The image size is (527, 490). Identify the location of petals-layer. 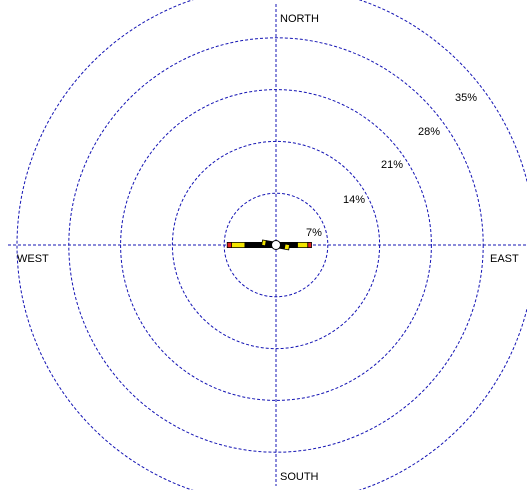
(269, 245).